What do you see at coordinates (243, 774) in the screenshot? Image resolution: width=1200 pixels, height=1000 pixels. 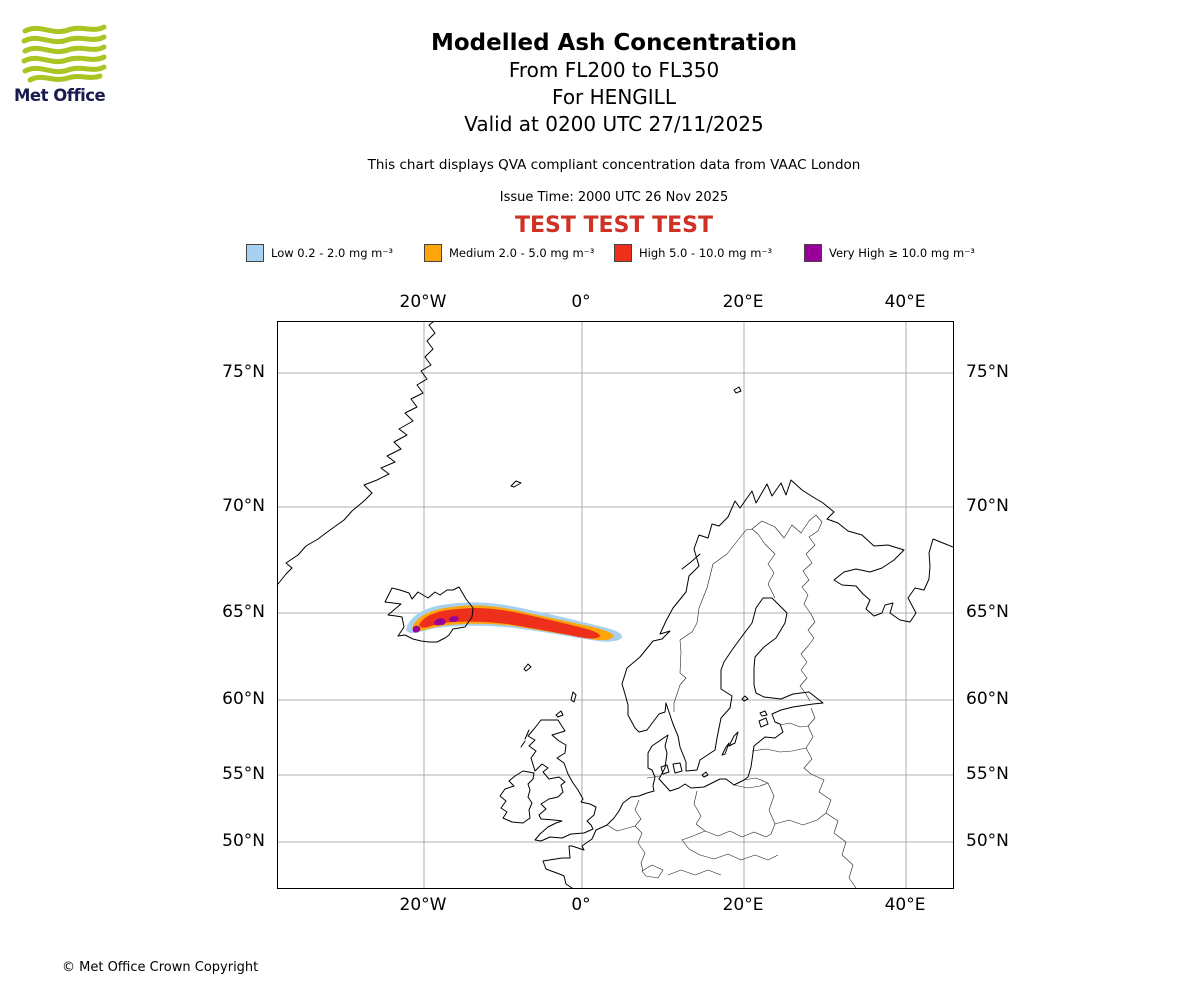 I see `lat-label-left: 55°N` at bounding box center [243, 774].